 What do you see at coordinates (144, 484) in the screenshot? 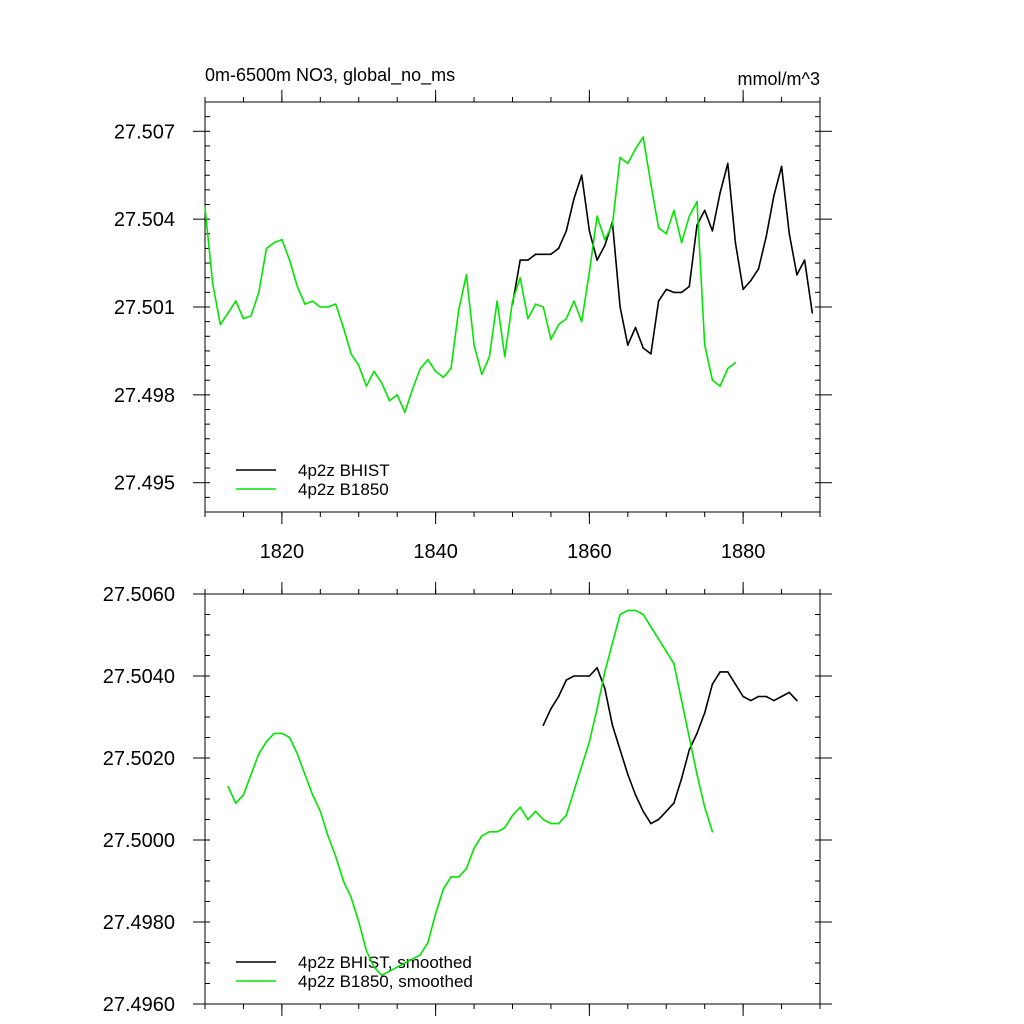
I see `y-tick-label: 27.495` at bounding box center [144, 484].